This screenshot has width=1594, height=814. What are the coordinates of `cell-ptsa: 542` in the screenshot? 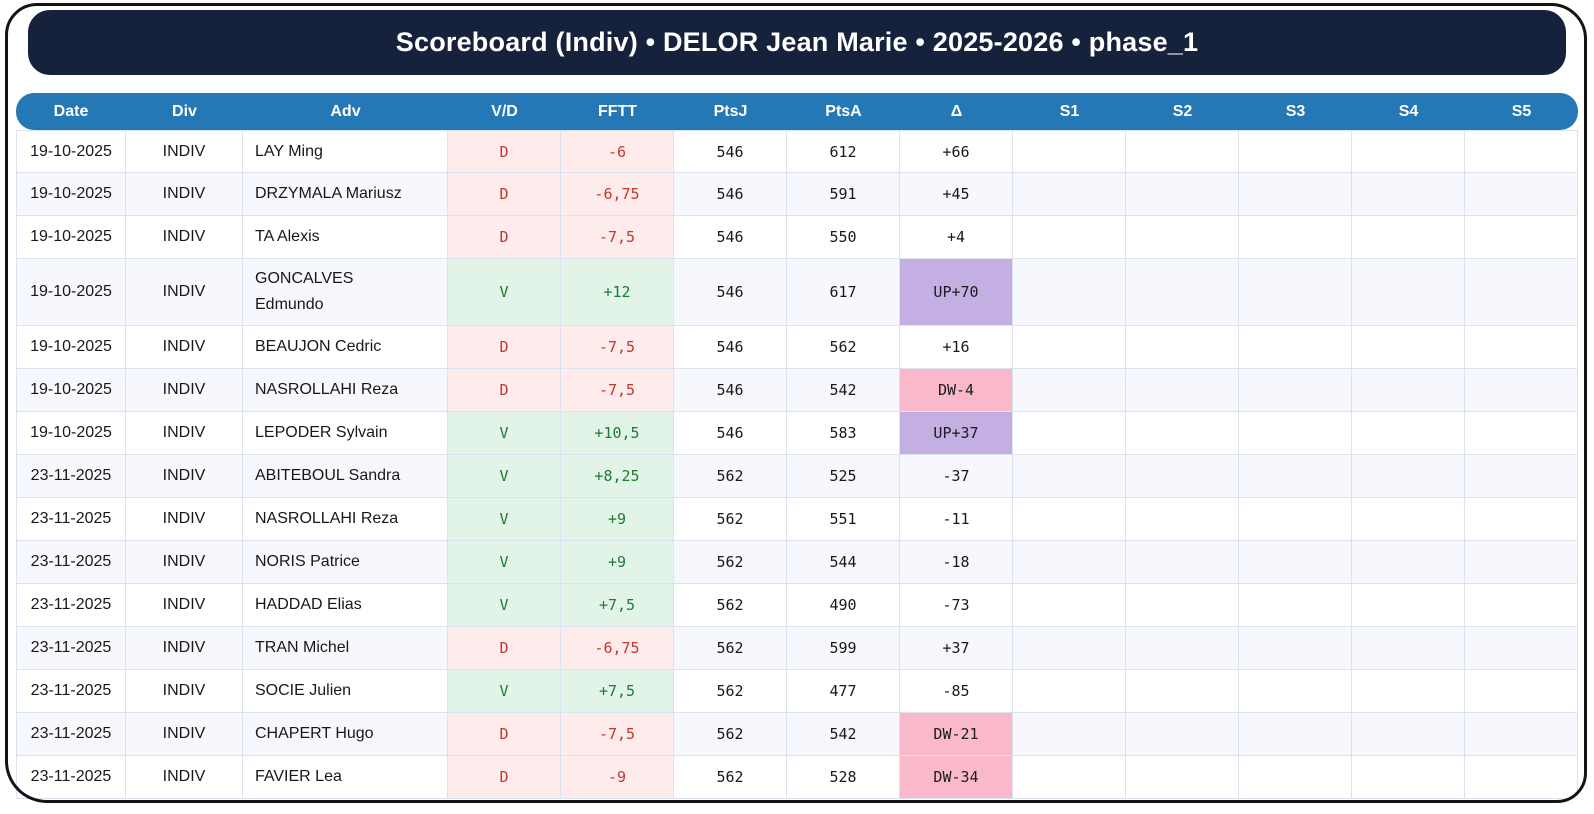 It's located at (843, 390).